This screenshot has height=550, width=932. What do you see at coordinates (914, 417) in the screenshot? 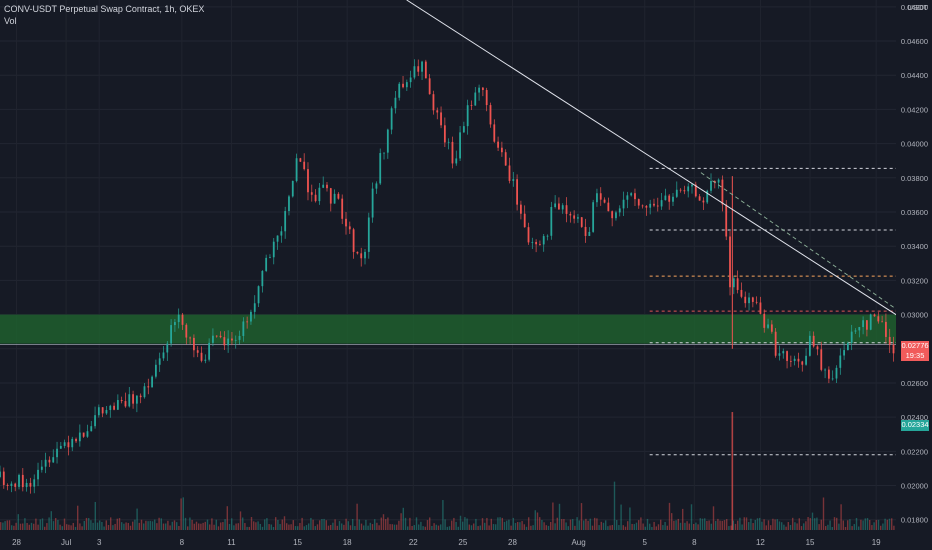
I see `price-tick-label: 0.02400` at bounding box center [914, 417].